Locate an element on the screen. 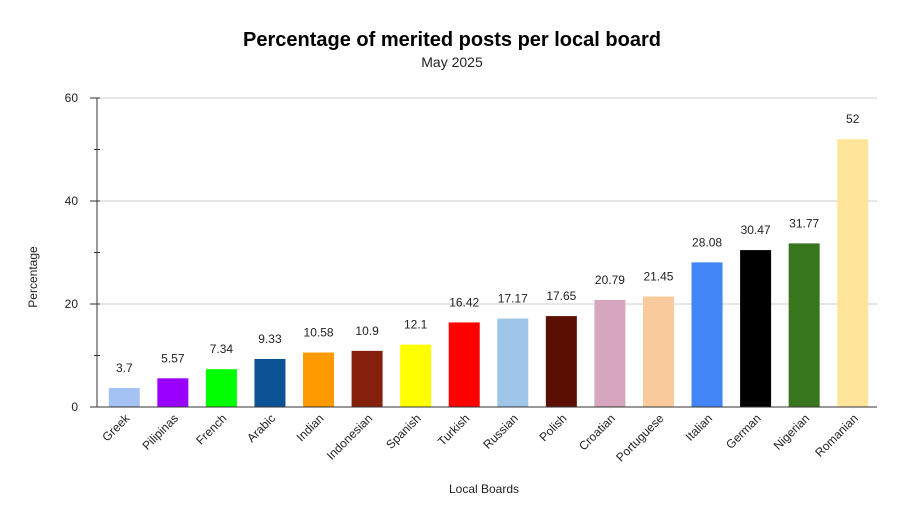  category-label: German is located at coordinates (743, 431).